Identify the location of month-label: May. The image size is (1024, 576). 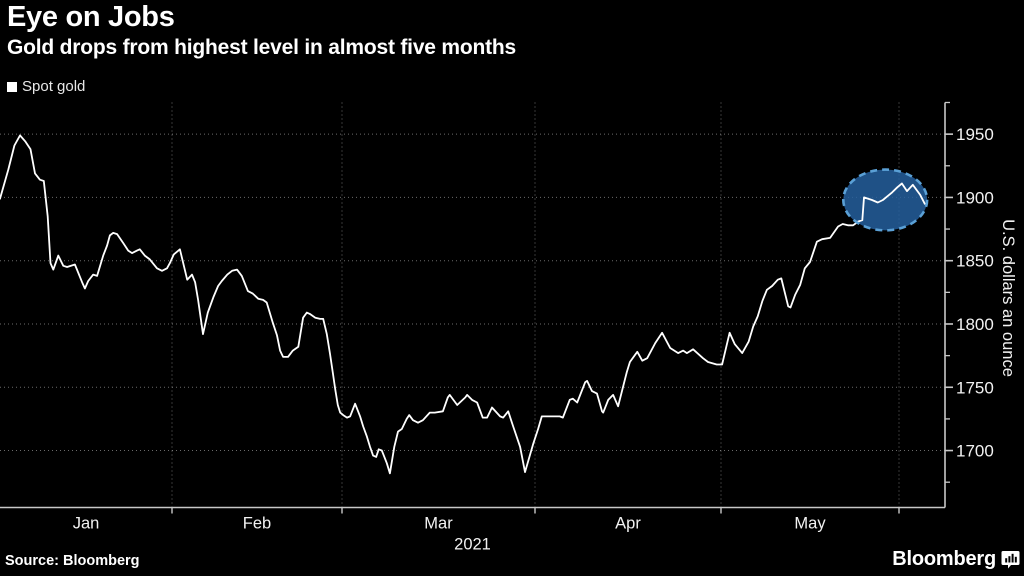
(810, 524).